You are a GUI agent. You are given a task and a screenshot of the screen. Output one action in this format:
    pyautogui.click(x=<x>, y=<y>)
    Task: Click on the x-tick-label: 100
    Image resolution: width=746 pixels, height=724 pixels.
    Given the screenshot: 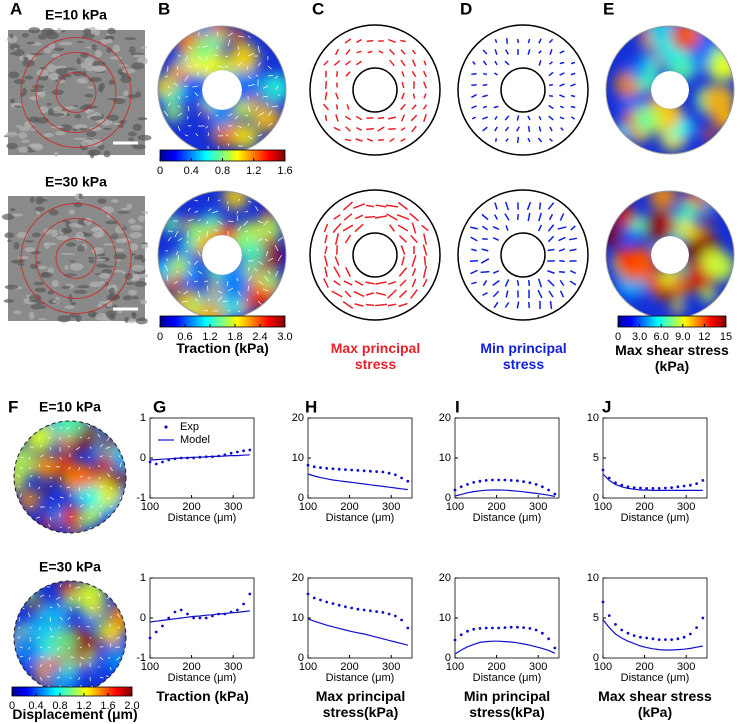 What is the action you would take?
    pyautogui.click(x=308, y=667)
    